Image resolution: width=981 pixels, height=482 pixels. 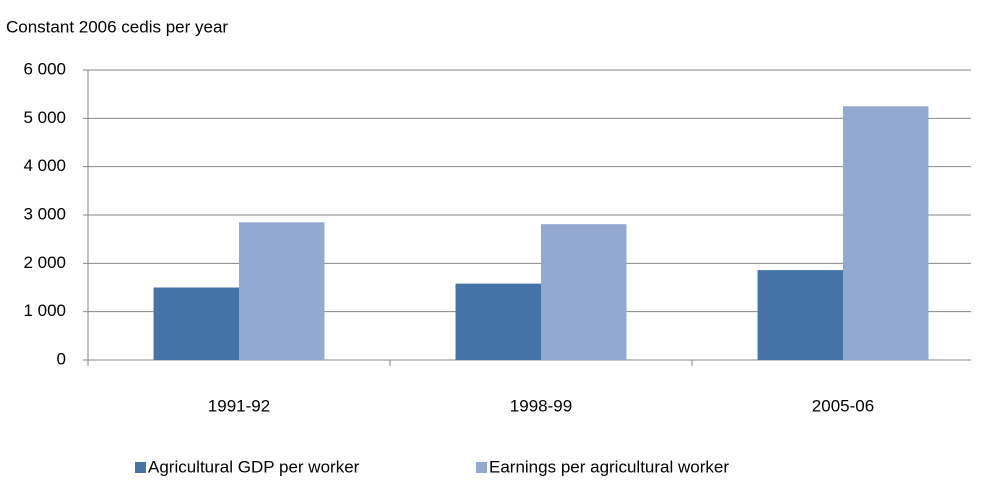 I want to click on y-tick-label: 5 000, so click(x=44, y=117).